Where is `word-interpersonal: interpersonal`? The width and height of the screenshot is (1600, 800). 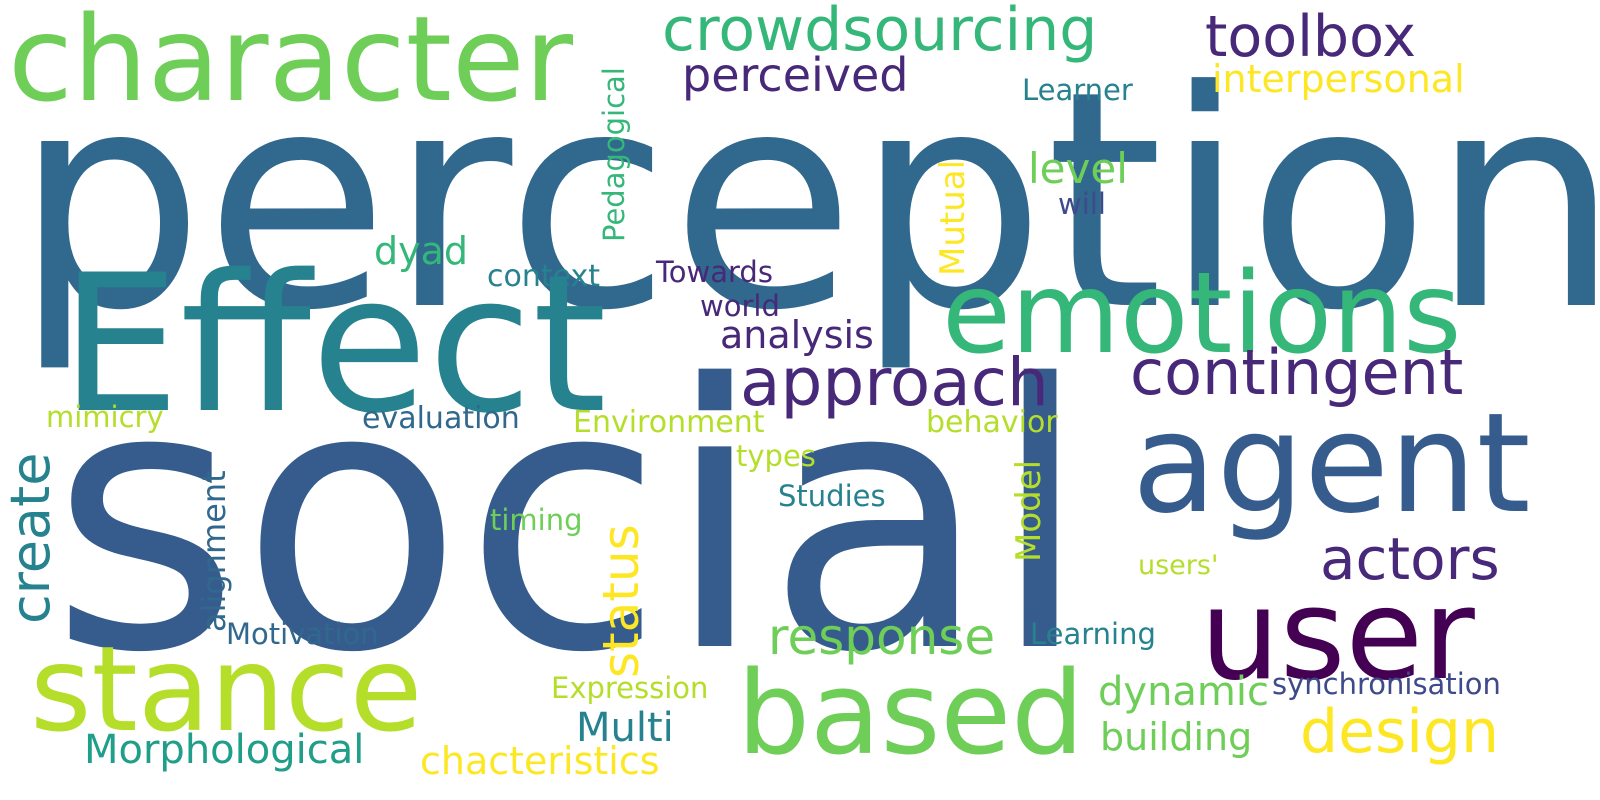 word-interpersonal: interpersonal is located at coordinates (1338, 79).